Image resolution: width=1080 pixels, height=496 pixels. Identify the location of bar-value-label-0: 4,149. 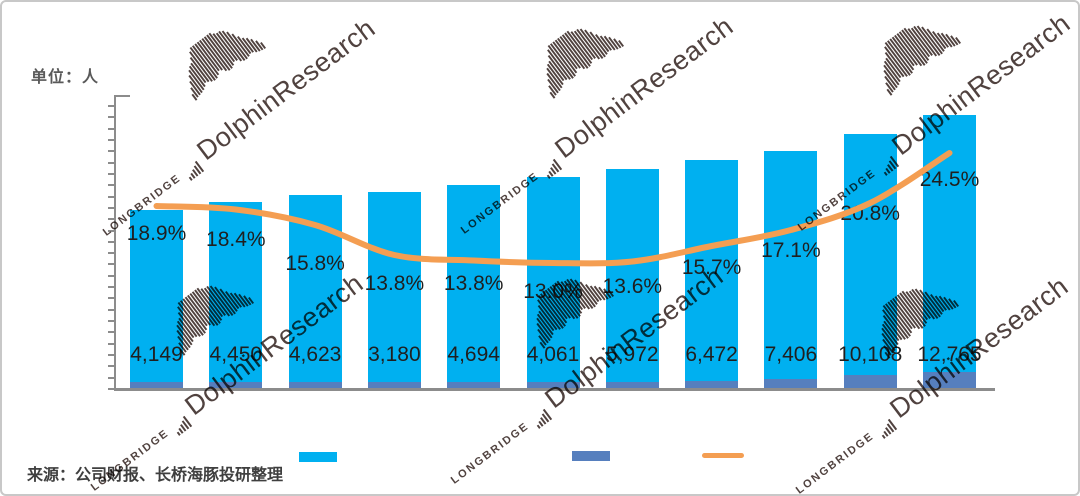
(156, 354).